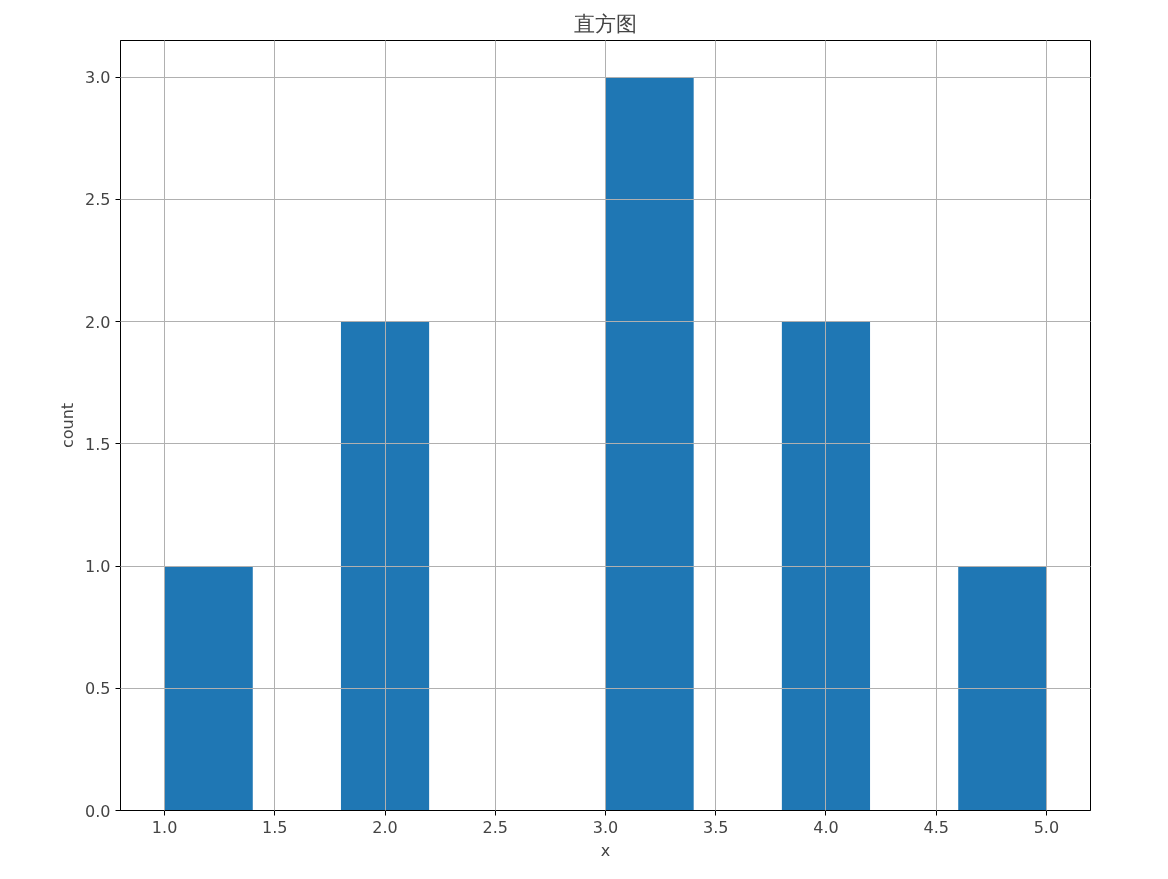 This screenshot has width=1168, height=879. What do you see at coordinates (98, 200) in the screenshot?
I see `y-tick-label: 2.5` at bounding box center [98, 200].